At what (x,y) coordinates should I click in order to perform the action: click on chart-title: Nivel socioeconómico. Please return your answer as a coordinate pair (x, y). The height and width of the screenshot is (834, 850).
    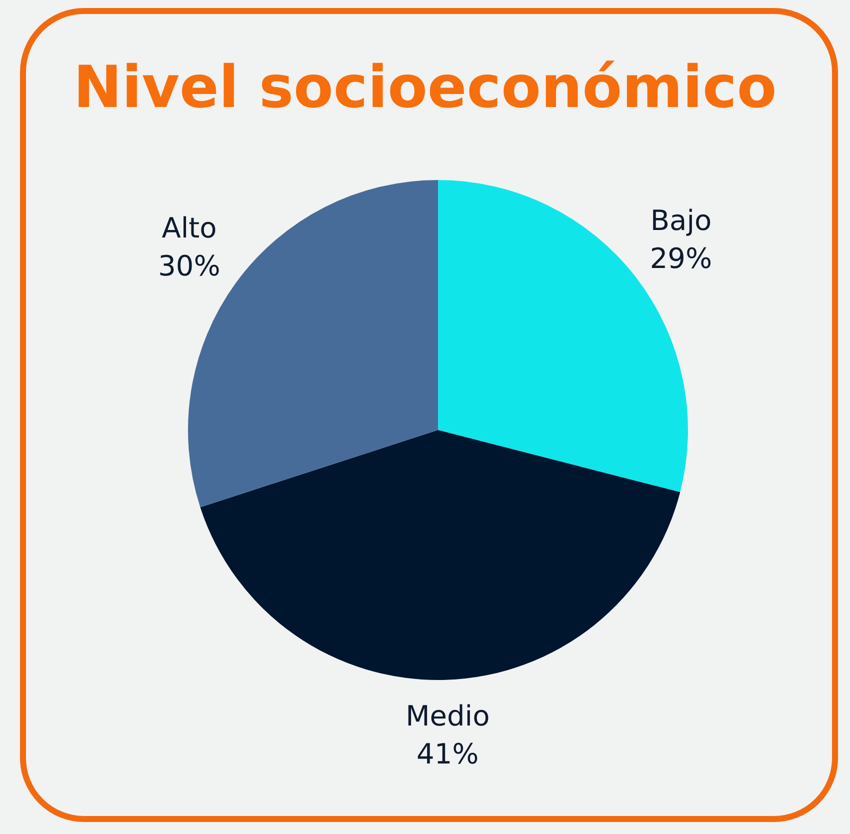
    Looking at the image, I should click on (425, 87).